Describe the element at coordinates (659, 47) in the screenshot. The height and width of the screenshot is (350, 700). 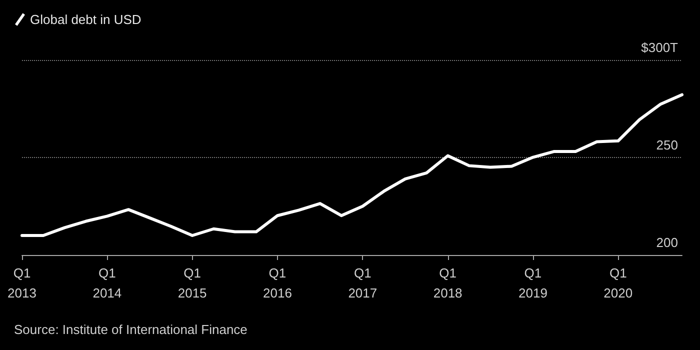
I see `y-tick-label: $300T` at that location.